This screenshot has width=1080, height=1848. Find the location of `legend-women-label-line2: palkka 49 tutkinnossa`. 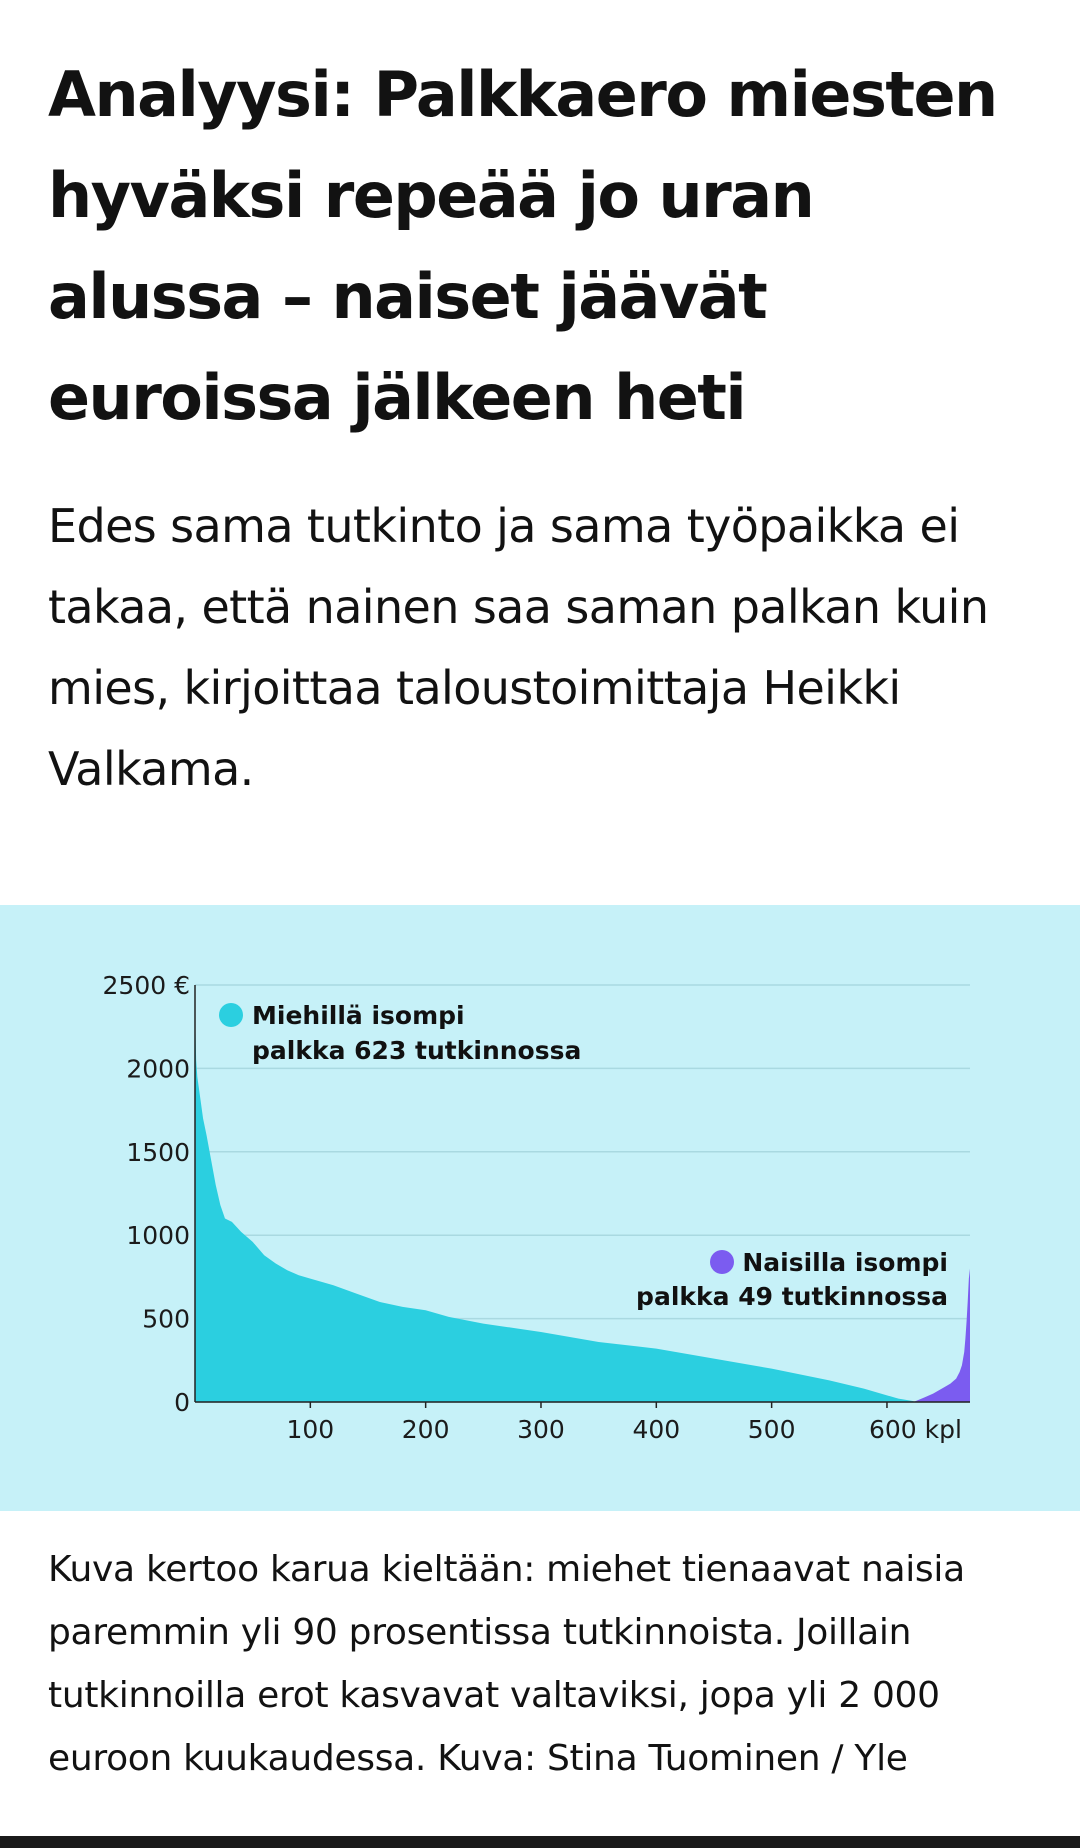

legend-women-label-line2: palkka 49 tutkinnossa is located at coordinates (792, 1296).